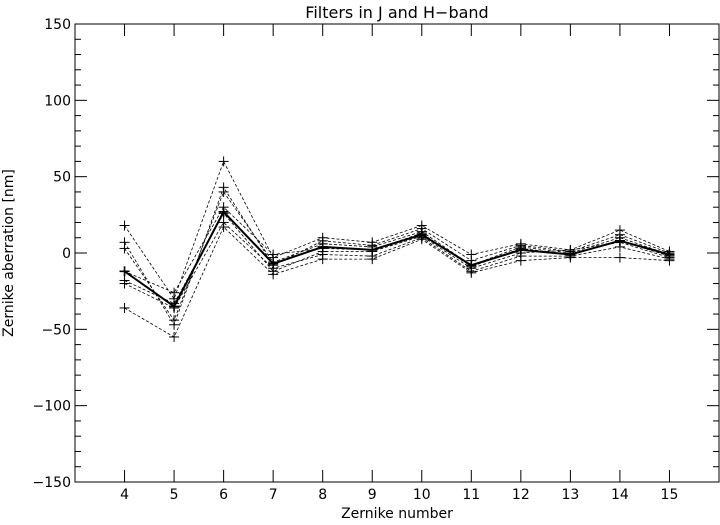 The height and width of the screenshot is (525, 720). I want to click on x-tick-label: 6, so click(223, 495).